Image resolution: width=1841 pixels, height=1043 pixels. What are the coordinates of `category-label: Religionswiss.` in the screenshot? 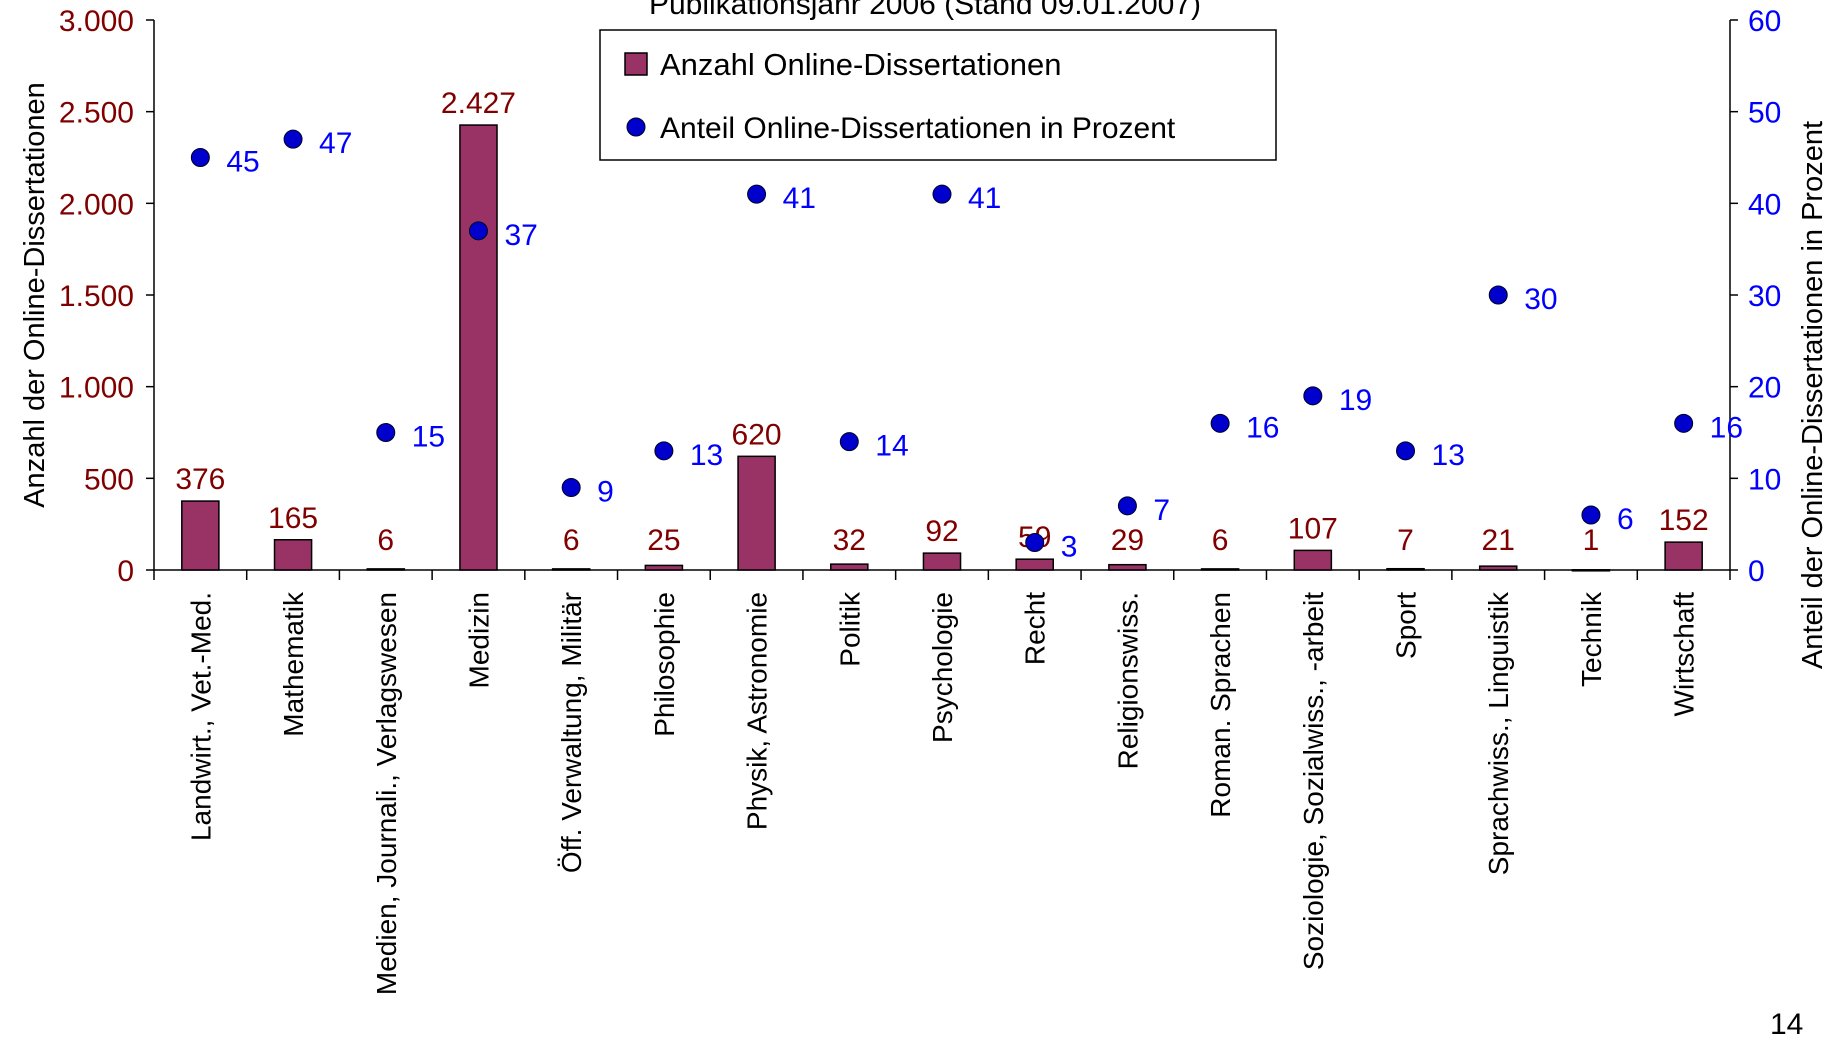 It's located at (1127, 680).